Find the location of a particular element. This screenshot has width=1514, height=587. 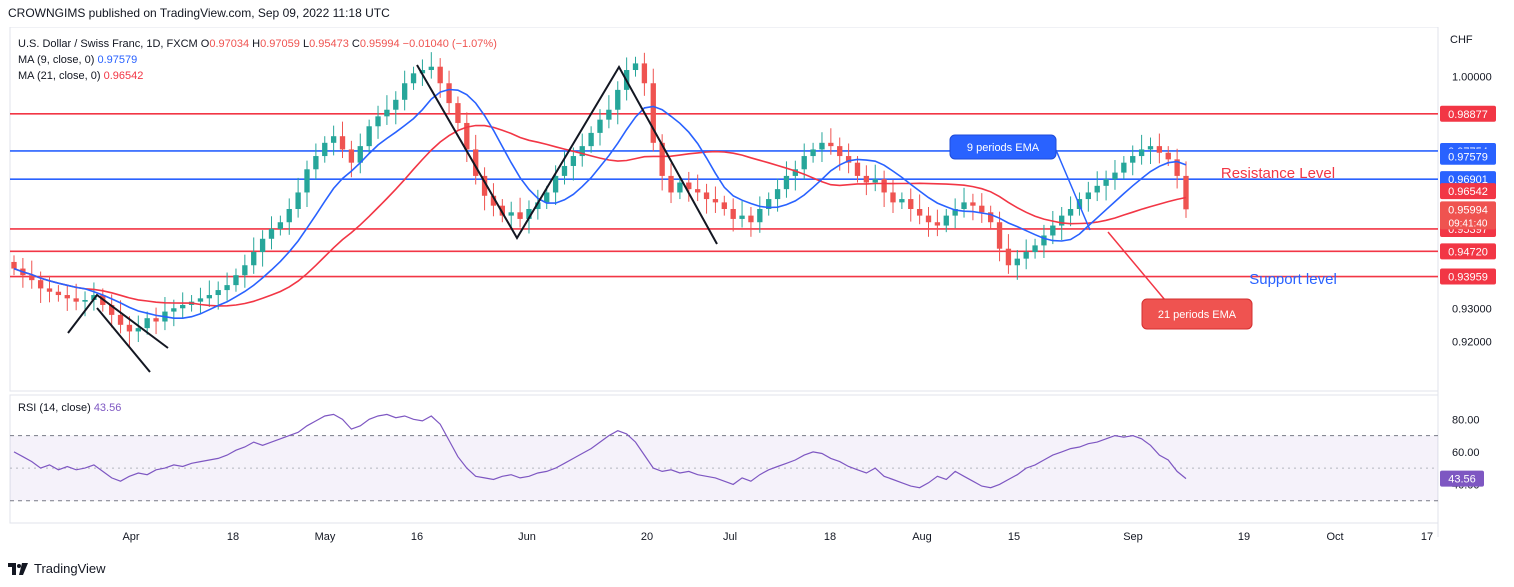

y-tick-2: 0.92000 is located at coordinates (1472, 342).